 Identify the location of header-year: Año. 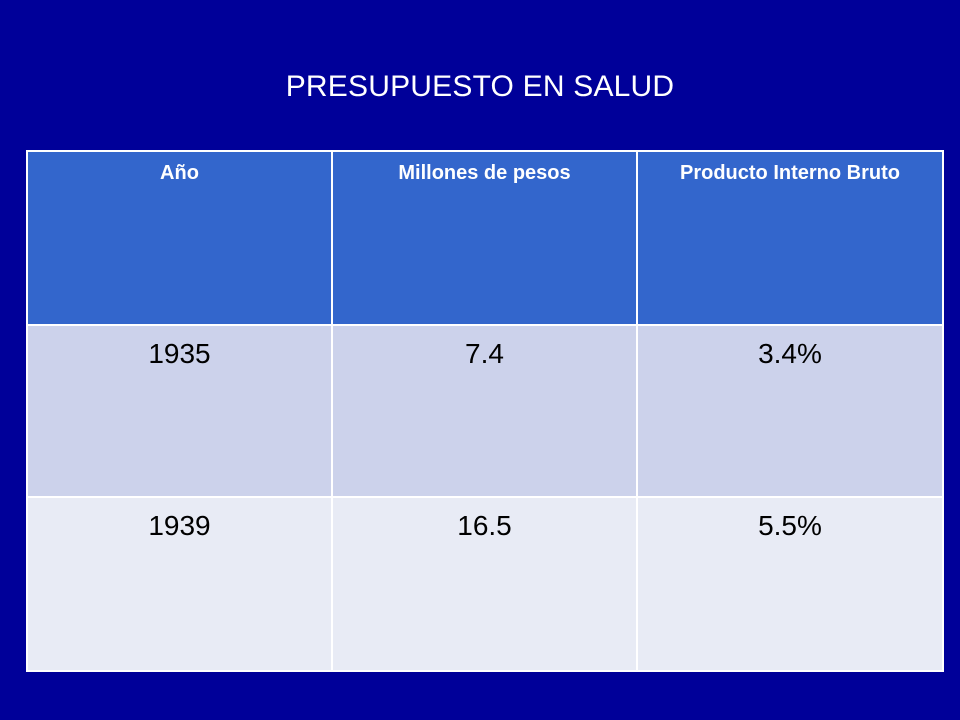
(179, 238).